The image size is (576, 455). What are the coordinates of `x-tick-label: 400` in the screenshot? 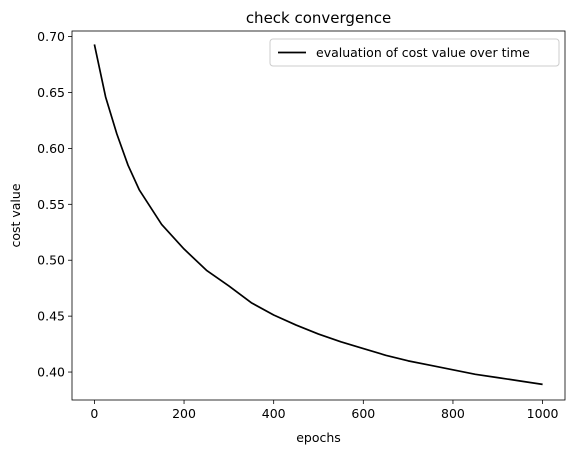 It's located at (274, 413).